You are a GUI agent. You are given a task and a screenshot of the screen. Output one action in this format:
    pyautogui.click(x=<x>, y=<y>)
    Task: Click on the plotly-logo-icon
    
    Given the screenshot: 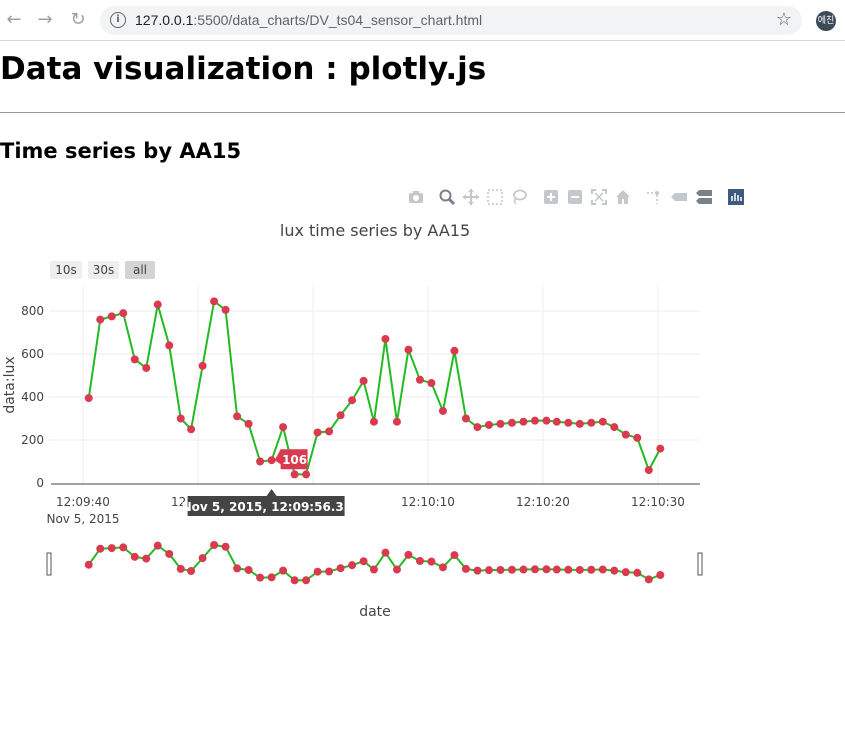 What is the action you would take?
    pyautogui.click(x=736, y=197)
    